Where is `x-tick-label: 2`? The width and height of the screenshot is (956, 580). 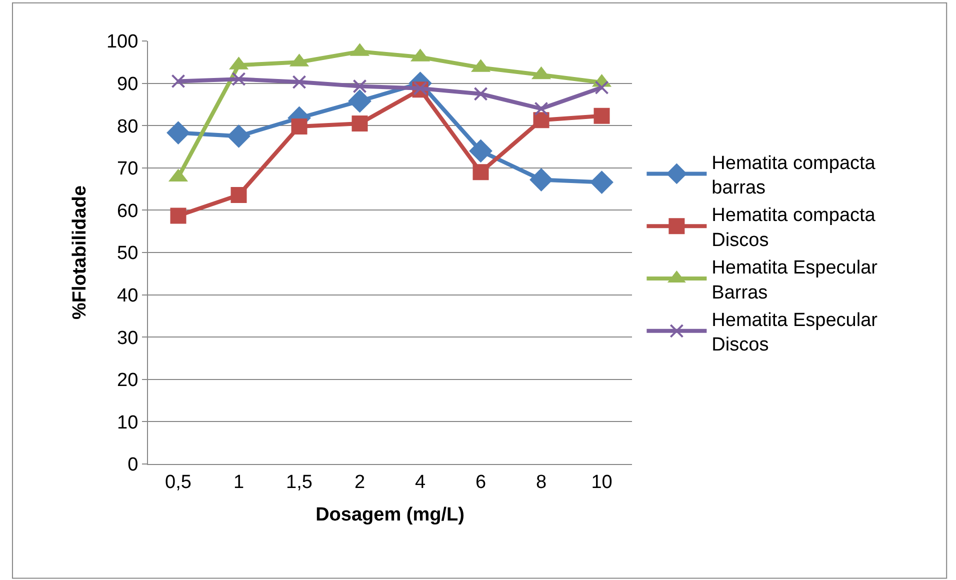
x-tick-label: 2 is located at coordinates (360, 482).